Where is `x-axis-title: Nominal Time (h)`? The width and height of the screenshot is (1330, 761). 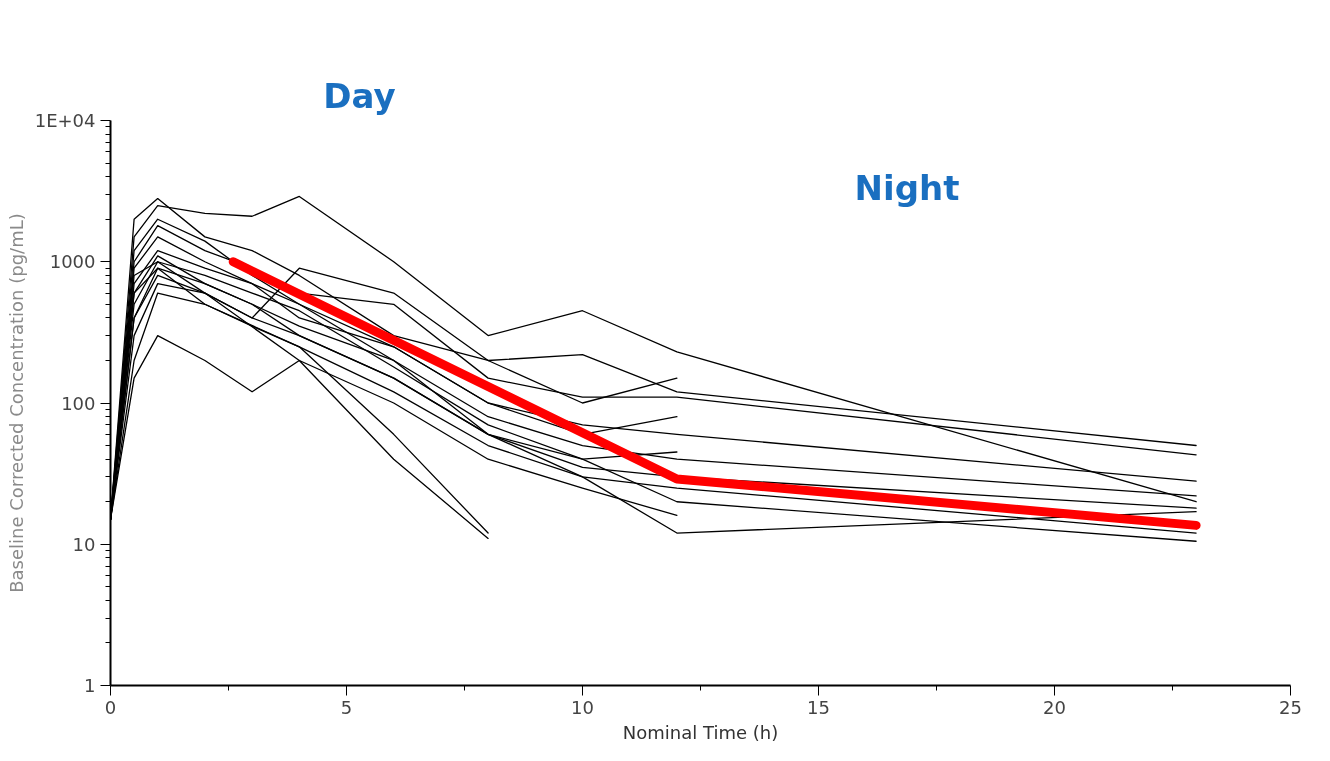 x-axis-title: Nominal Time (h) is located at coordinates (700, 732).